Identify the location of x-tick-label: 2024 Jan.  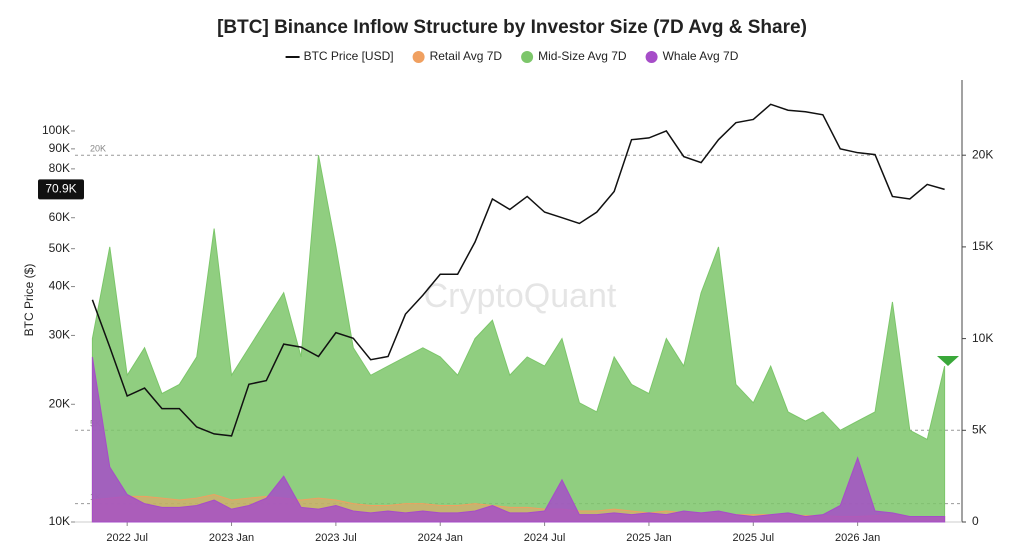
(440, 538).